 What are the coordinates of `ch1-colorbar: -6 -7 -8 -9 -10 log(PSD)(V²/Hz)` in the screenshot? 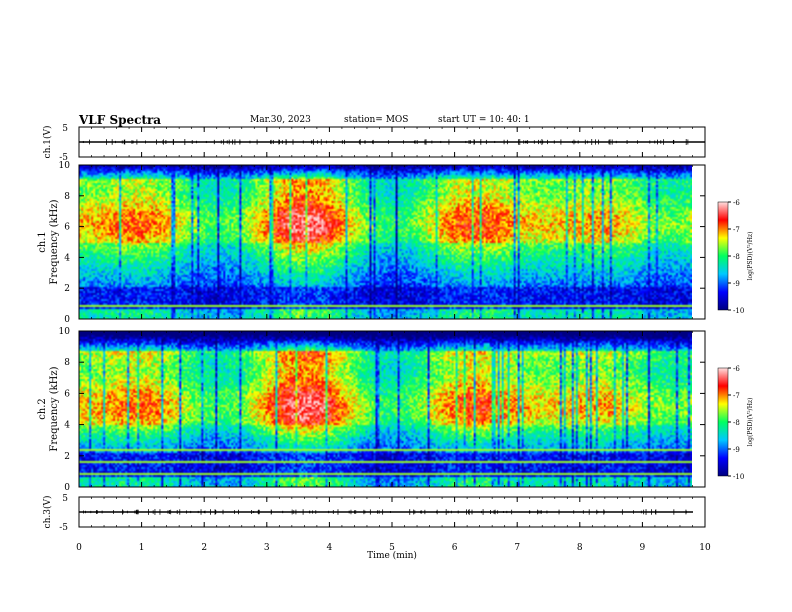 It's located at (735, 257).